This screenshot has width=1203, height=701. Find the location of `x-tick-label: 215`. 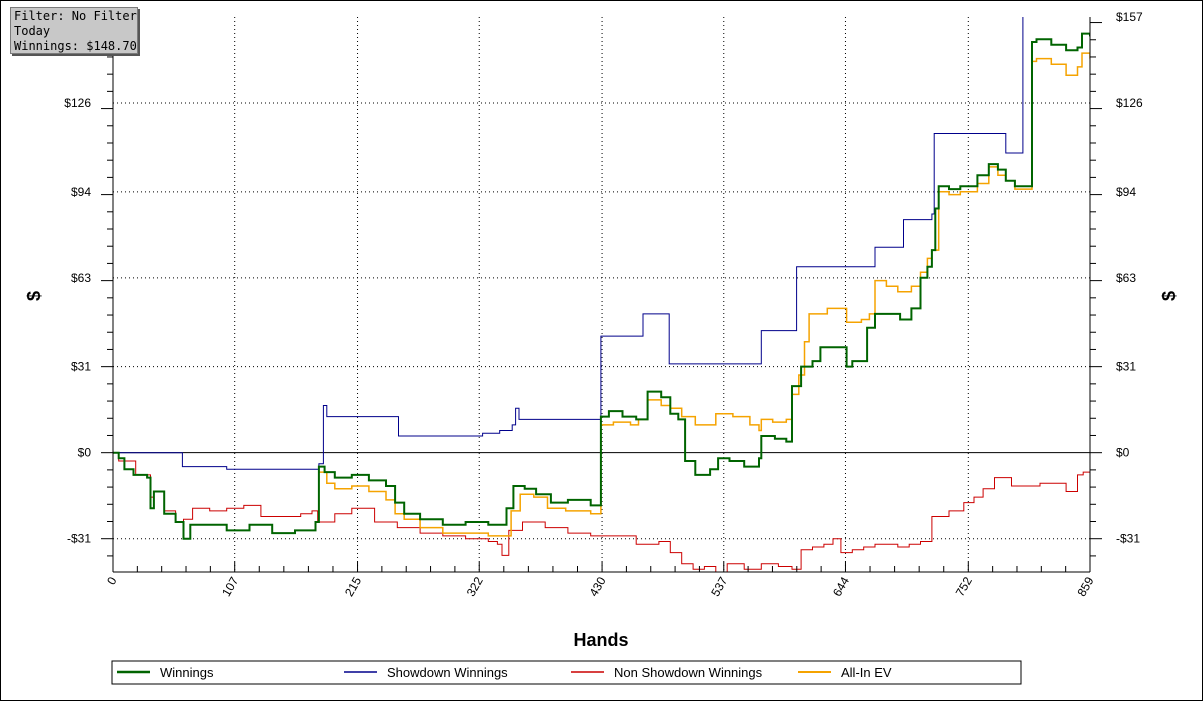

x-tick-label: 215 is located at coordinates (353, 586).